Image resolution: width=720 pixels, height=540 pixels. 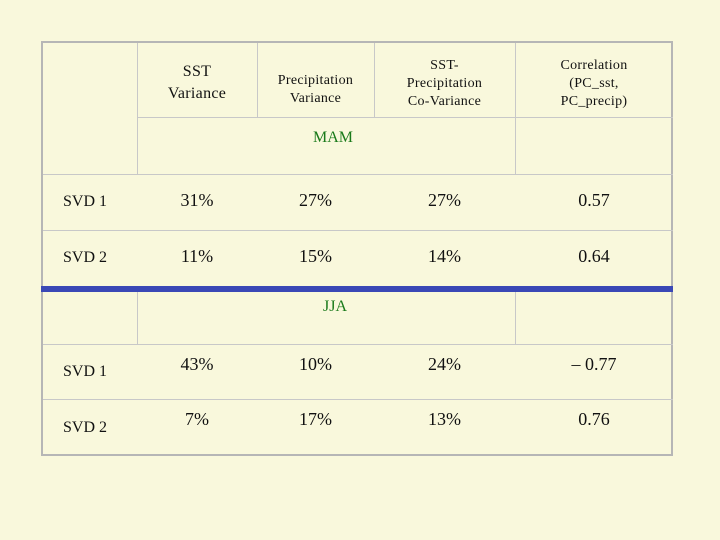 What do you see at coordinates (334, 306) in the screenshot?
I see `season-label-jja: JJA` at bounding box center [334, 306].